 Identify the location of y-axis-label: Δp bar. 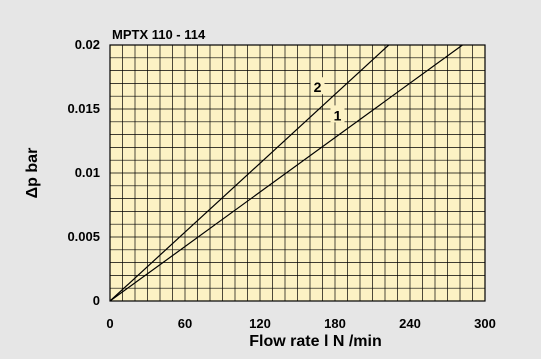
(32, 173).